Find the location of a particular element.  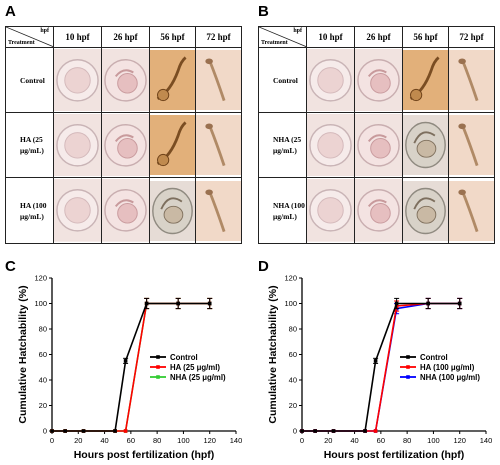

x-tick-label: 140 is located at coordinates (486, 440).